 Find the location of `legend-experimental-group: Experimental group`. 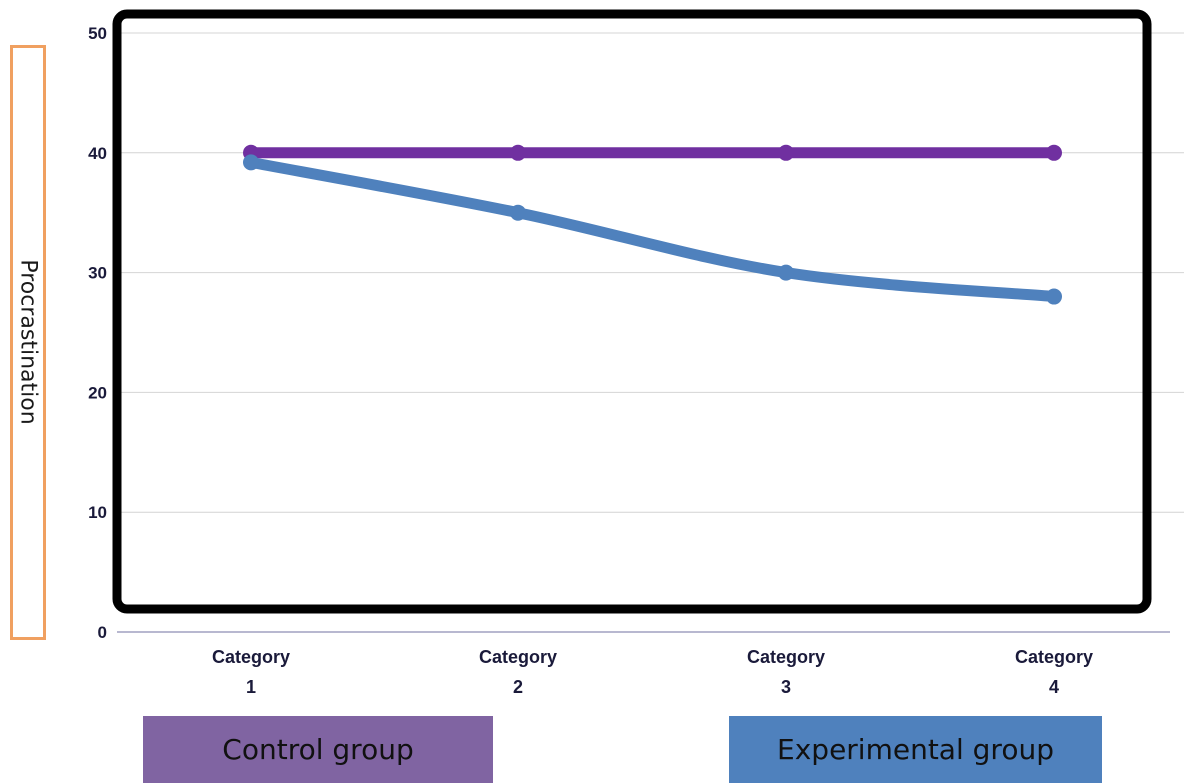

legend-experimental-group: Experimental group is located at coordinates (915, 749).